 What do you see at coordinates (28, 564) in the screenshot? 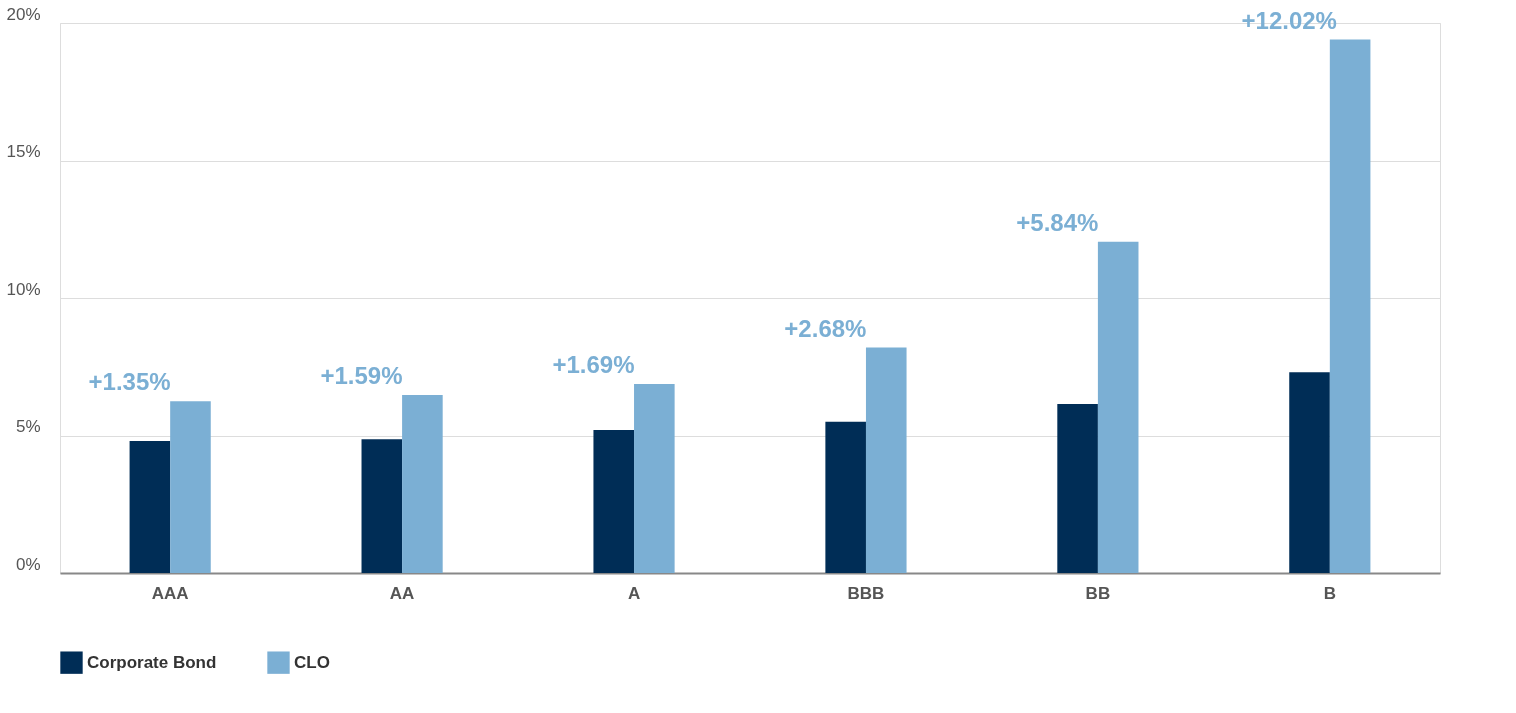
I see `y-tick-label: 0%` at bounding box center [28, 564].